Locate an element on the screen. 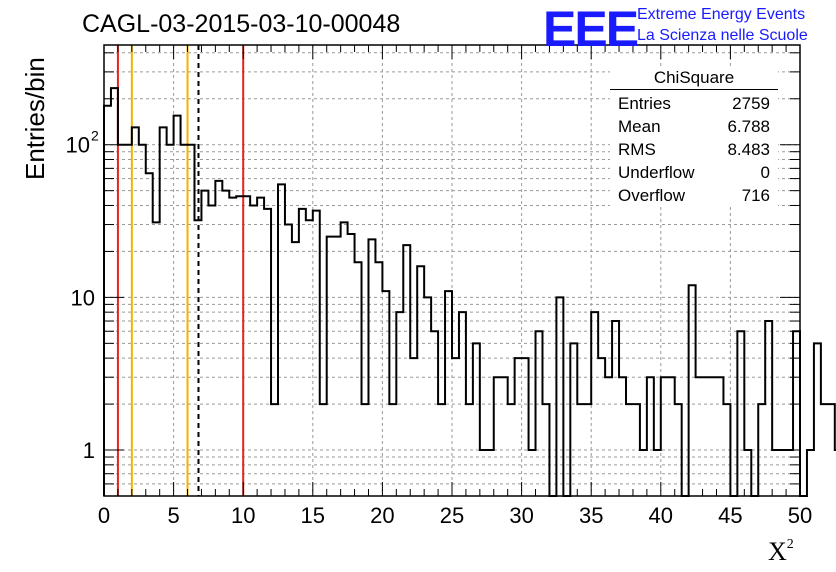 This screenshot has height=572, width=836. stats-row-entries: Entries 2759 is located at coordinates (694, 103).